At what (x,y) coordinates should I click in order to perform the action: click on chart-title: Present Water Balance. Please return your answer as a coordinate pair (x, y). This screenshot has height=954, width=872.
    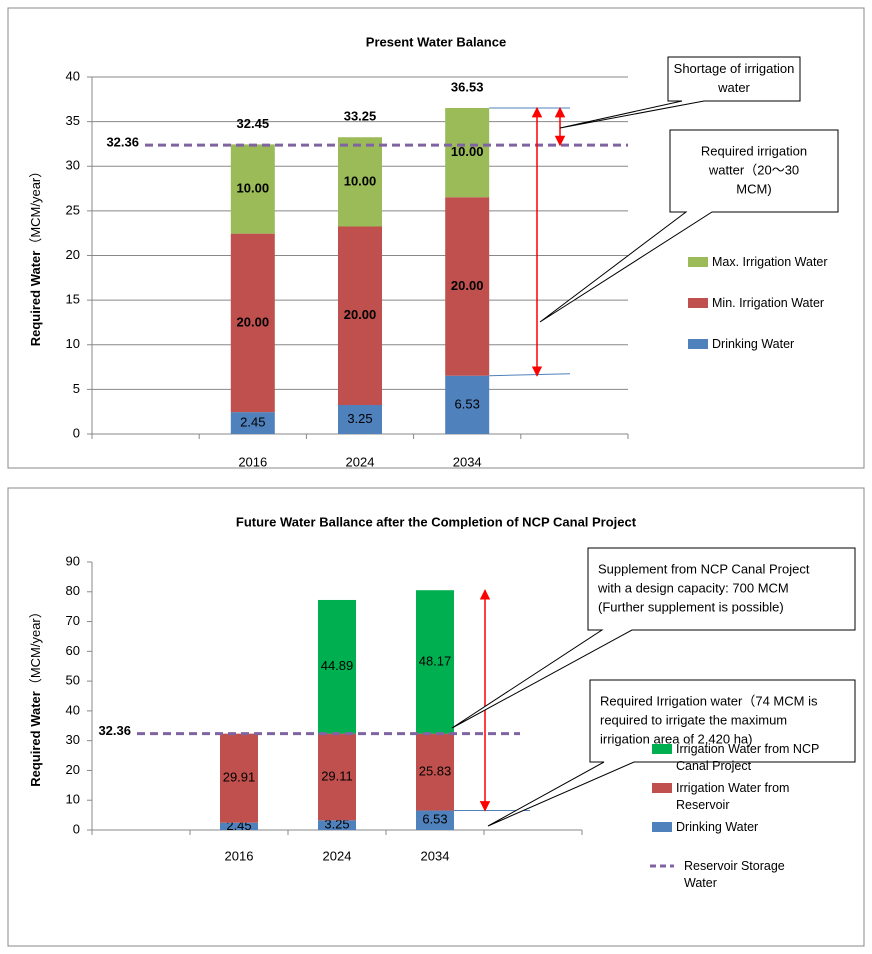
    Looking at the image, I should click on (436, 41).